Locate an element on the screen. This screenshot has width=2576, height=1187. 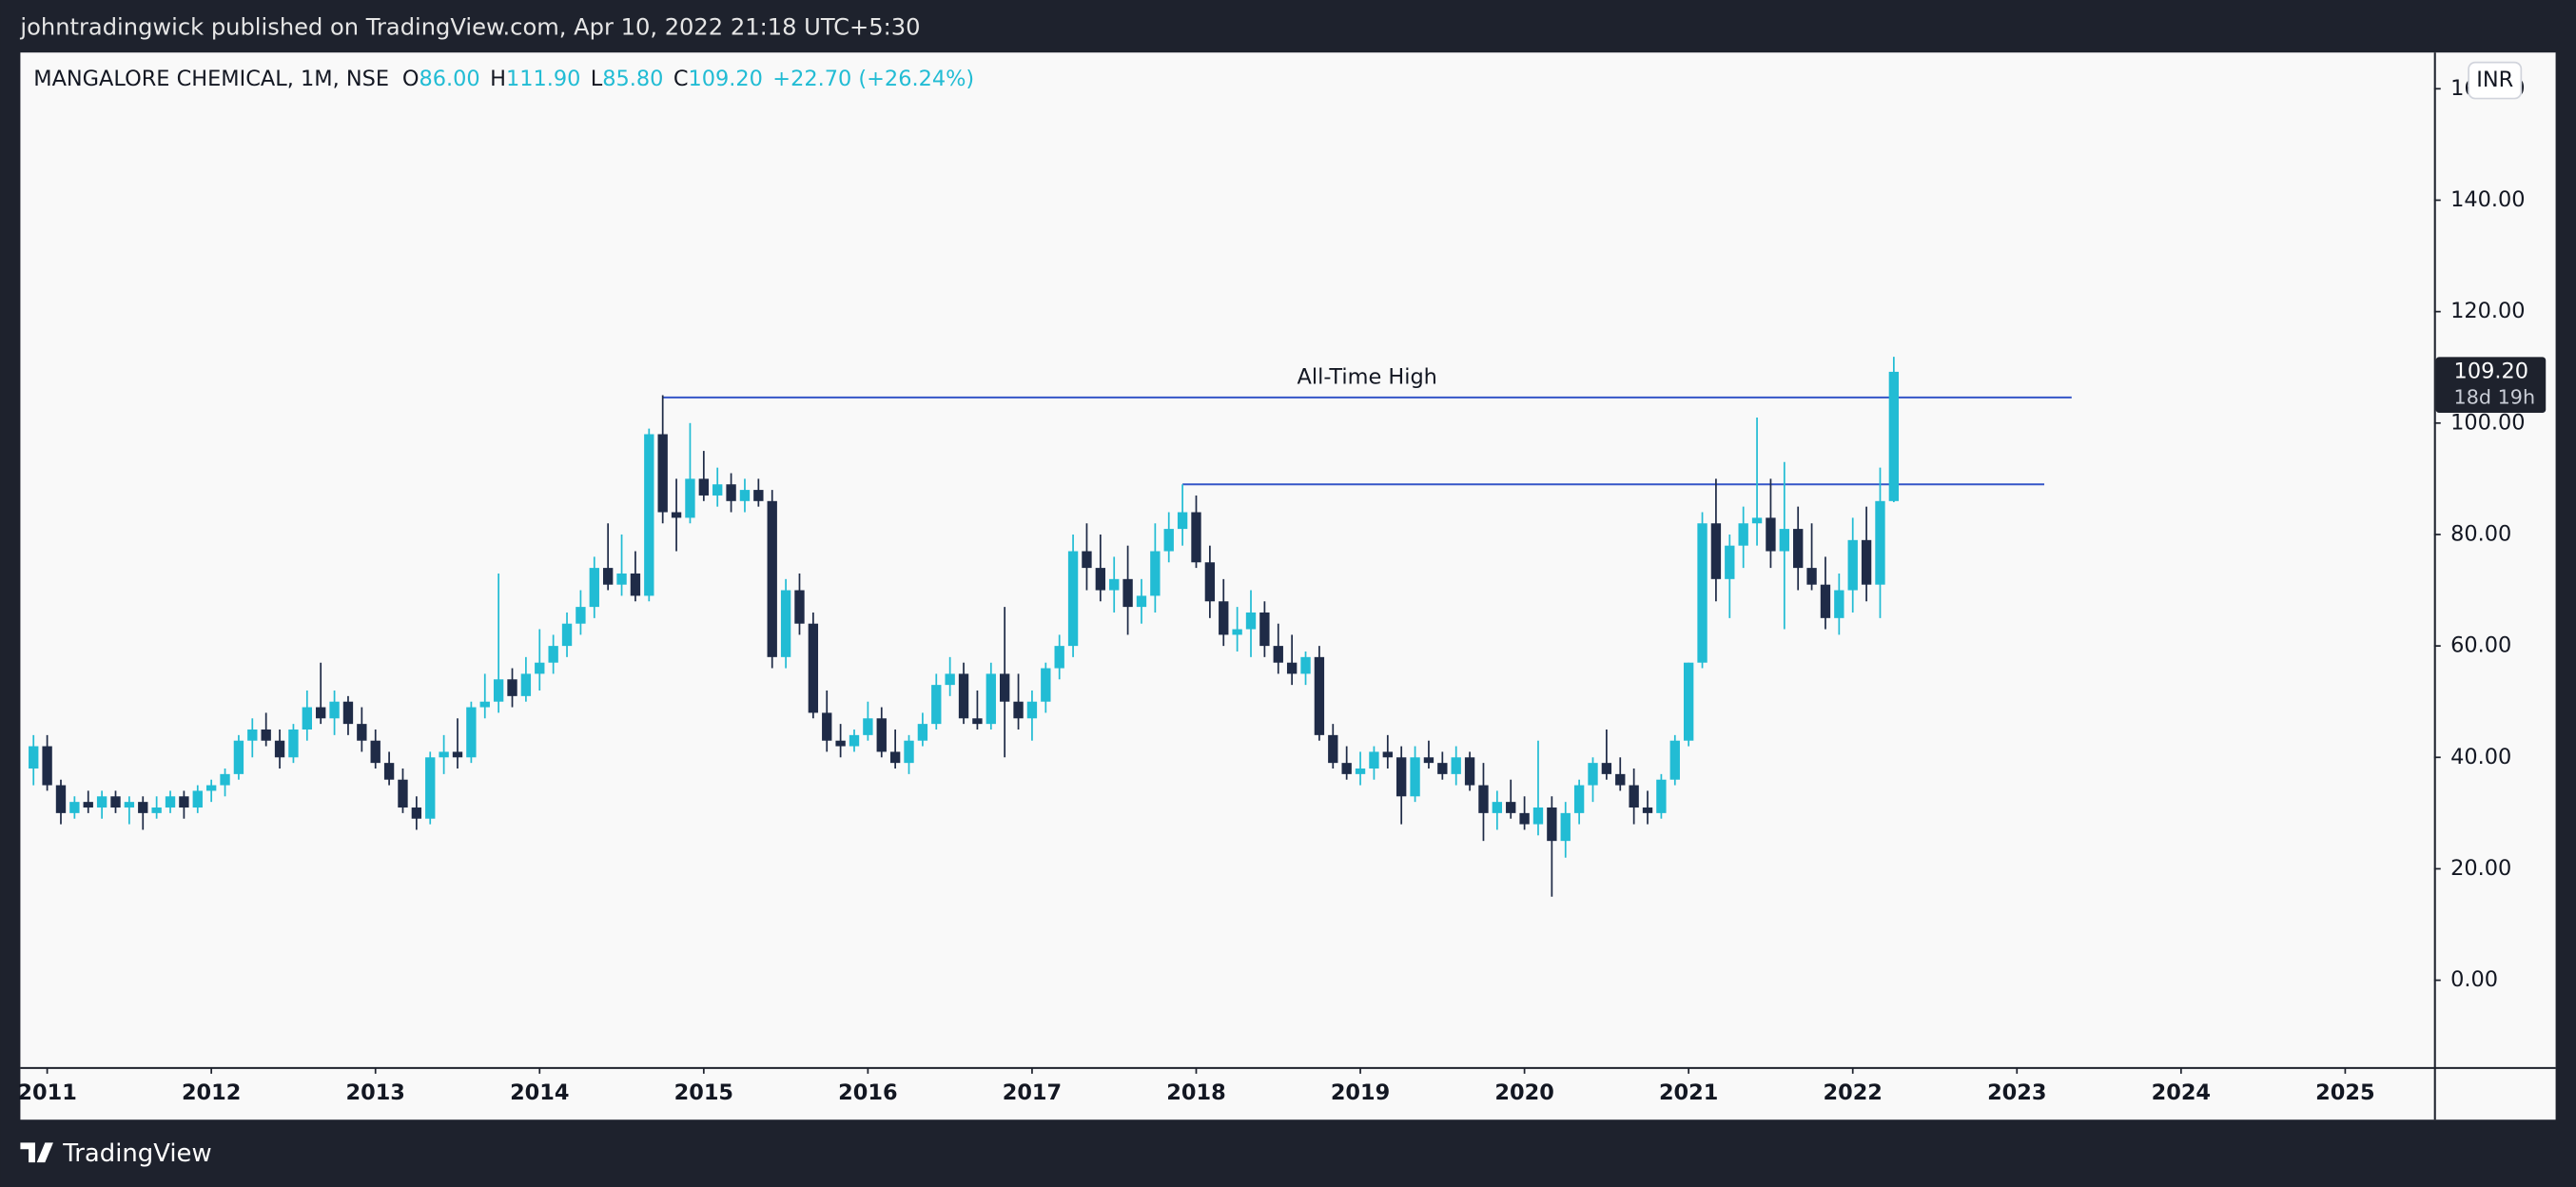
y-tick-label: 40.00 is located at coordinates (2481, 757).